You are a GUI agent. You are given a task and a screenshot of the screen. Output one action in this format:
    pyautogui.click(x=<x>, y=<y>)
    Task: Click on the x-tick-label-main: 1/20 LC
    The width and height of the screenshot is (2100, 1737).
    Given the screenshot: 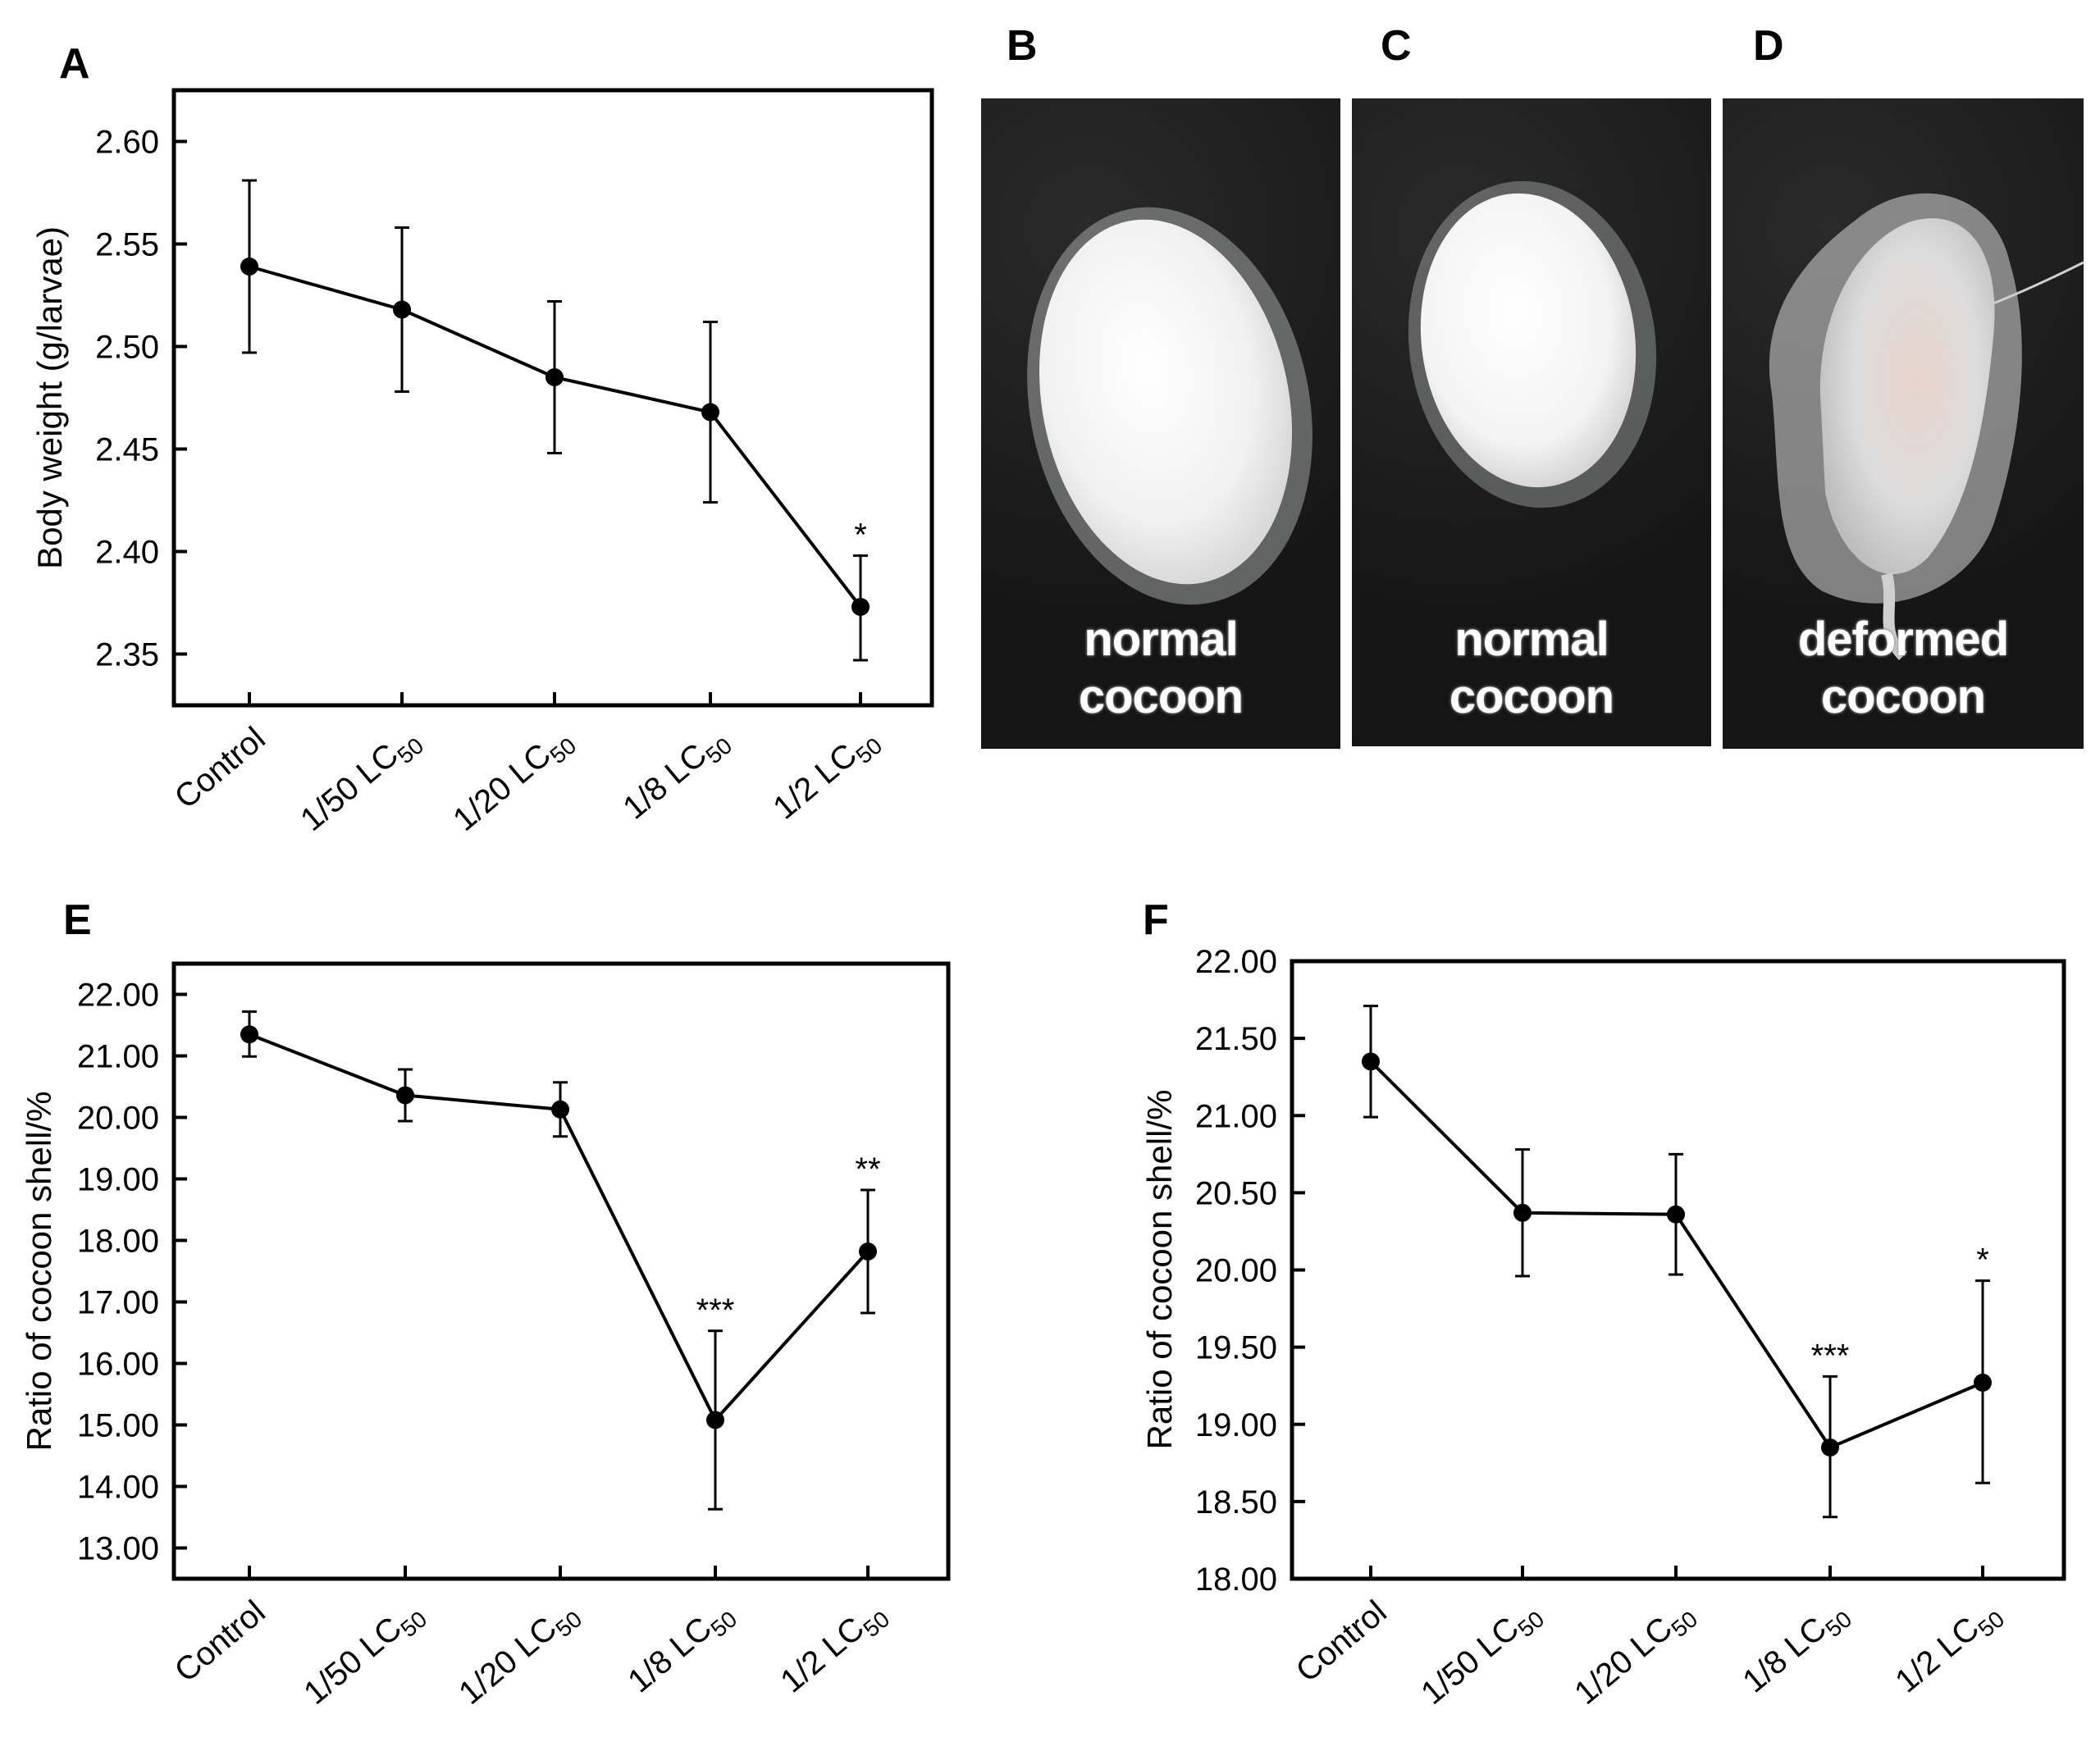 What is the action you would take?
    pyautogui.click(x=1624, y=1661)
    